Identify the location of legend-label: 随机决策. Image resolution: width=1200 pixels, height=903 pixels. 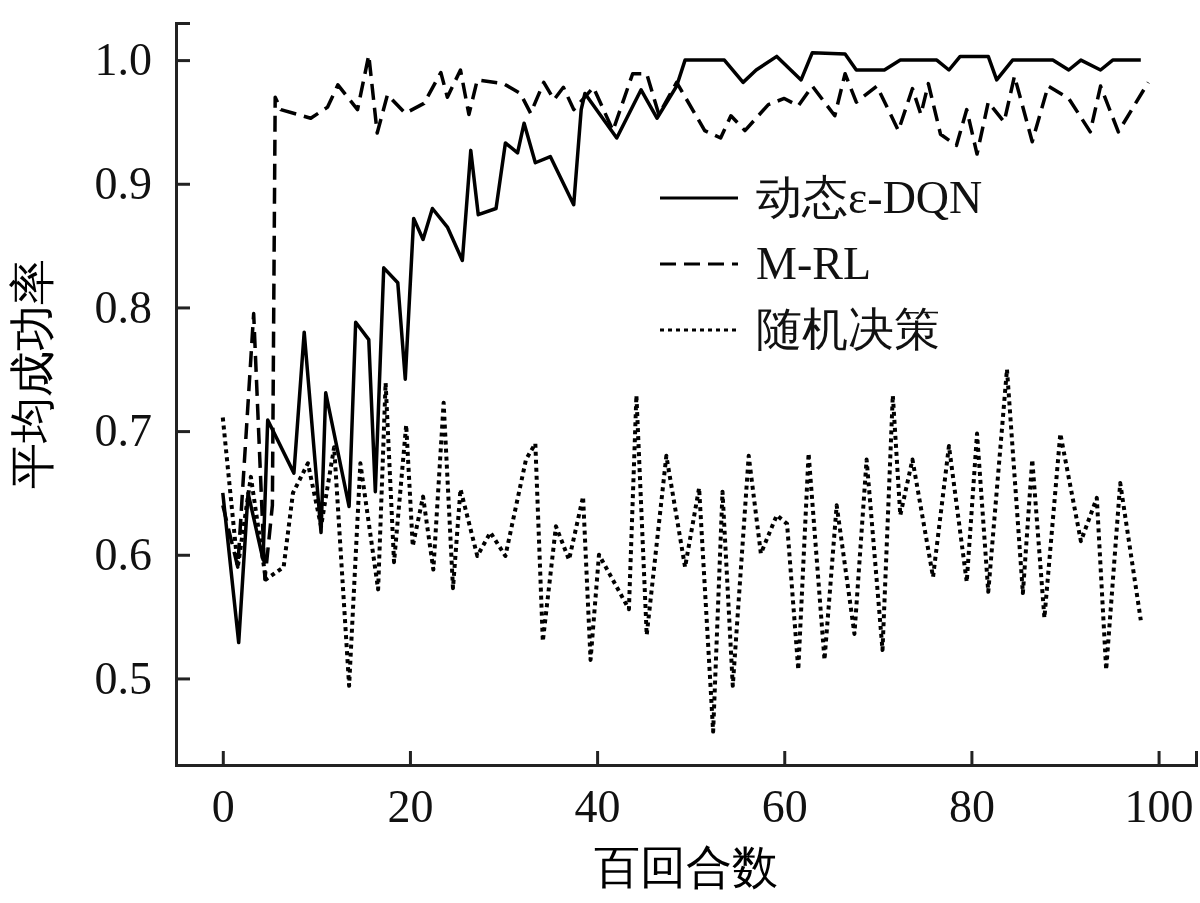
(848, 329).